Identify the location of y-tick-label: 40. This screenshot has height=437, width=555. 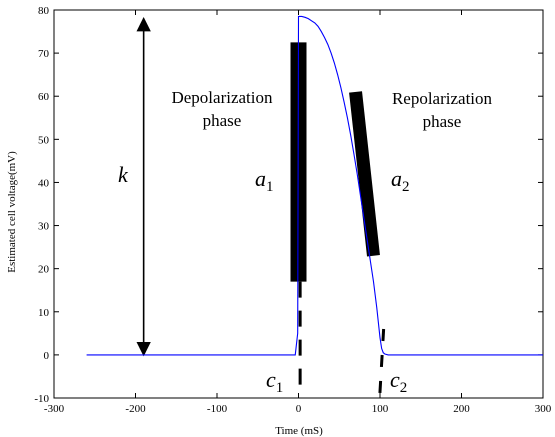
(44, 183).